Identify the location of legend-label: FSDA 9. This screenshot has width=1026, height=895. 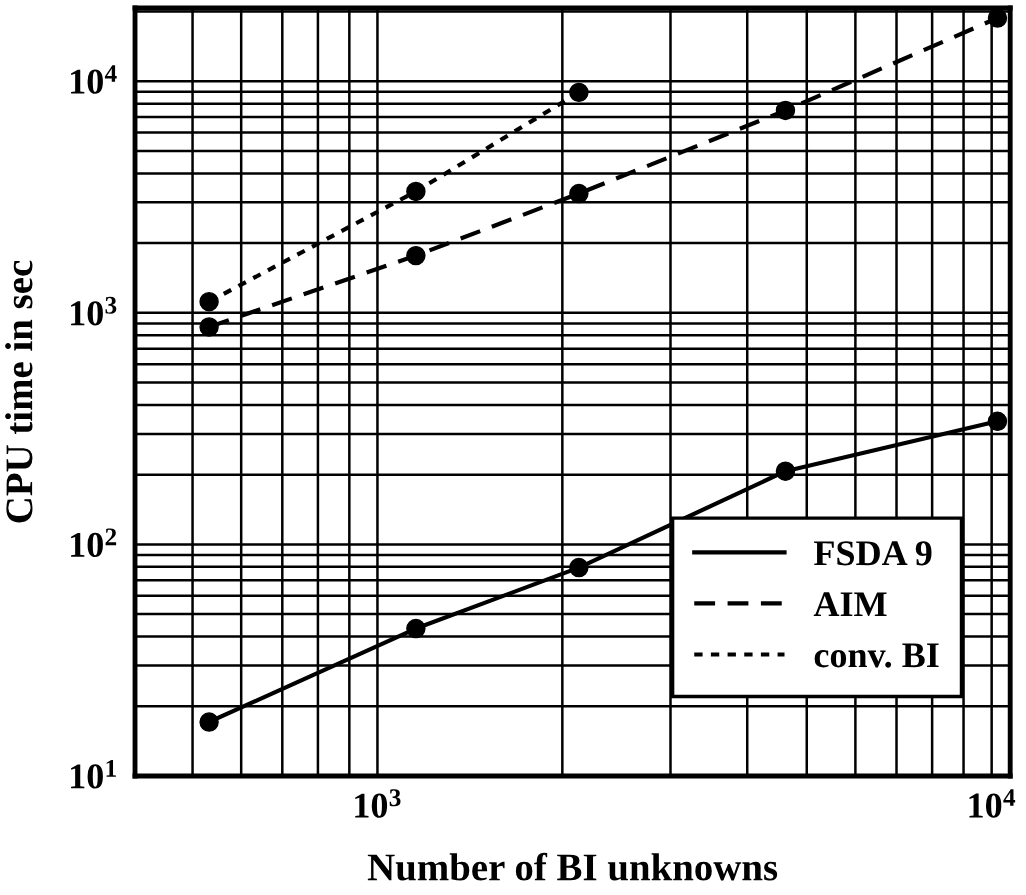
(873, 553).